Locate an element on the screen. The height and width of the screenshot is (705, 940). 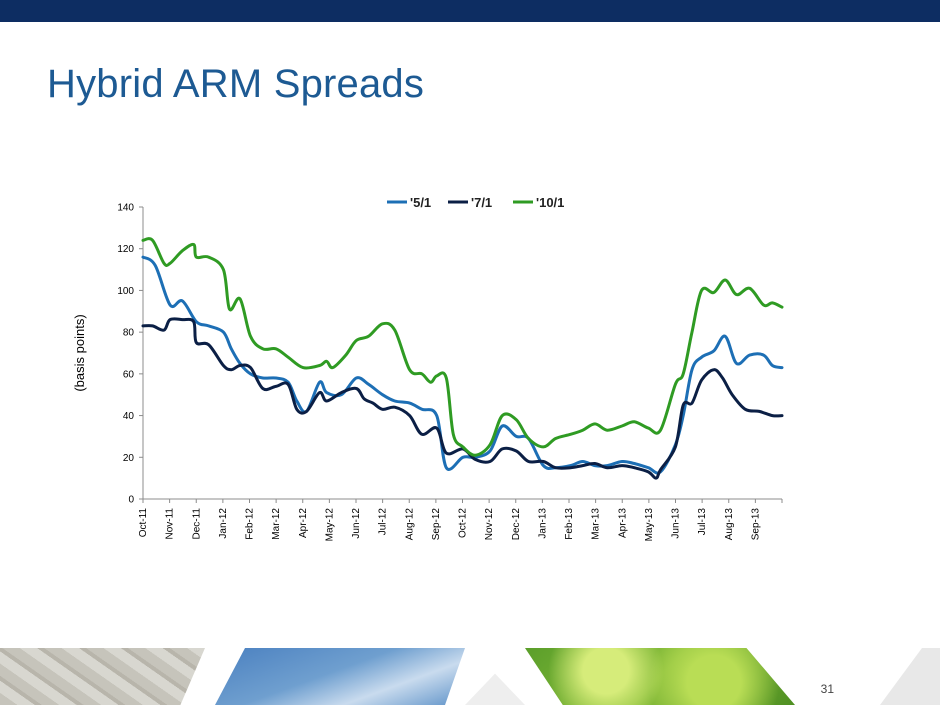
x-tick-label: Jun-12 is located at coordinates (356, 523).